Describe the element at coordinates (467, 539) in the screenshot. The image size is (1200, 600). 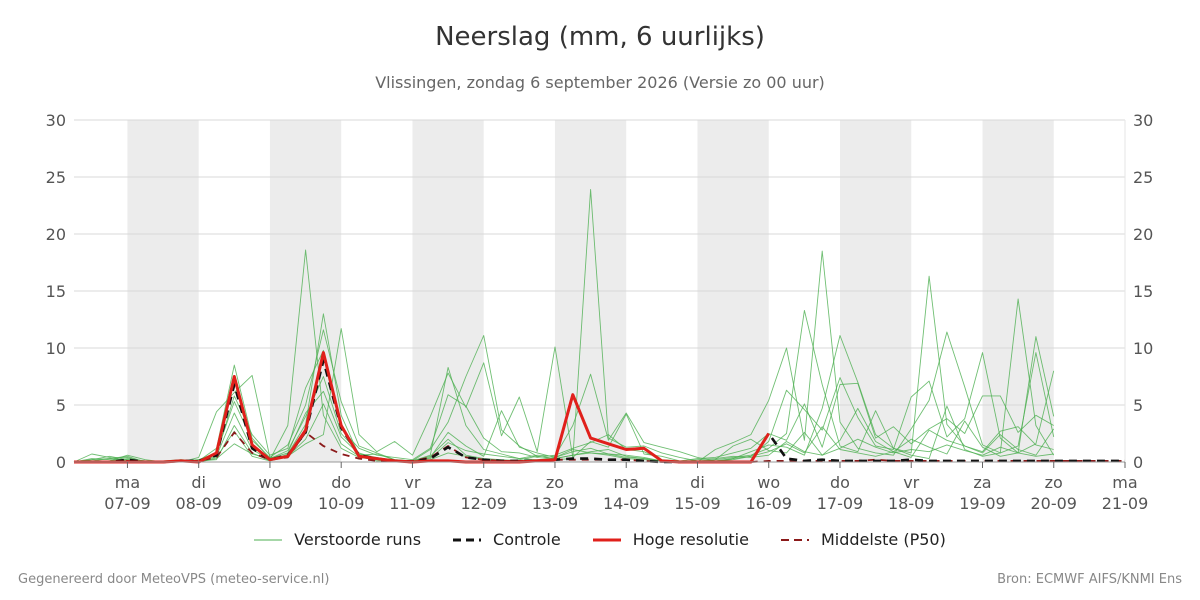
I see `legend-swatch-control` at that location.